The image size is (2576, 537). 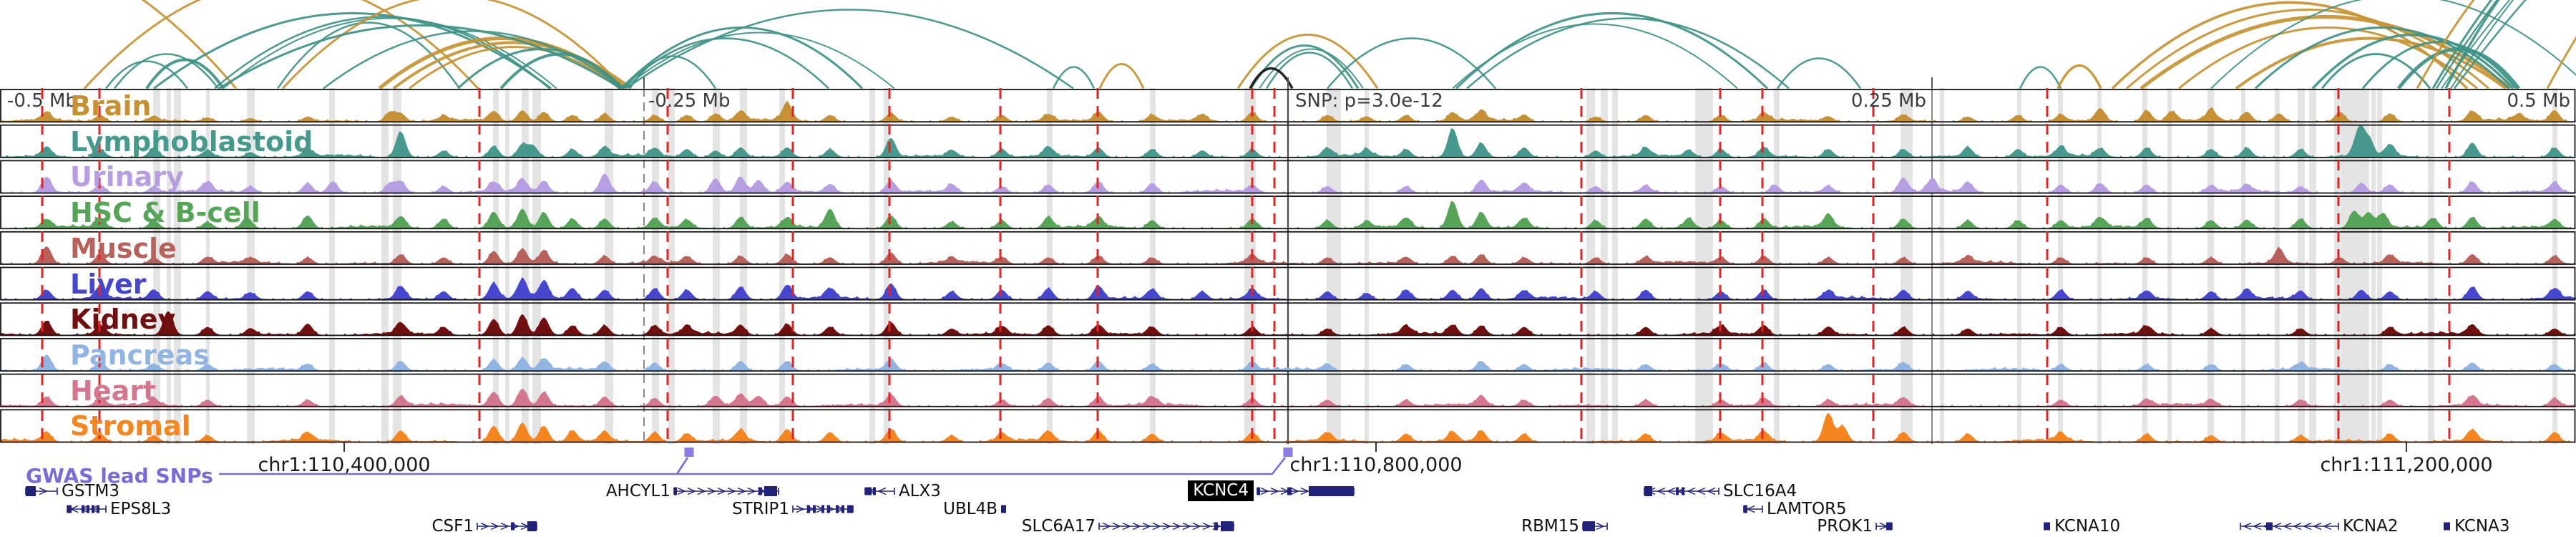 I want to click on gene-label-PROK1: PROK1, so click(x=1845, y=526).